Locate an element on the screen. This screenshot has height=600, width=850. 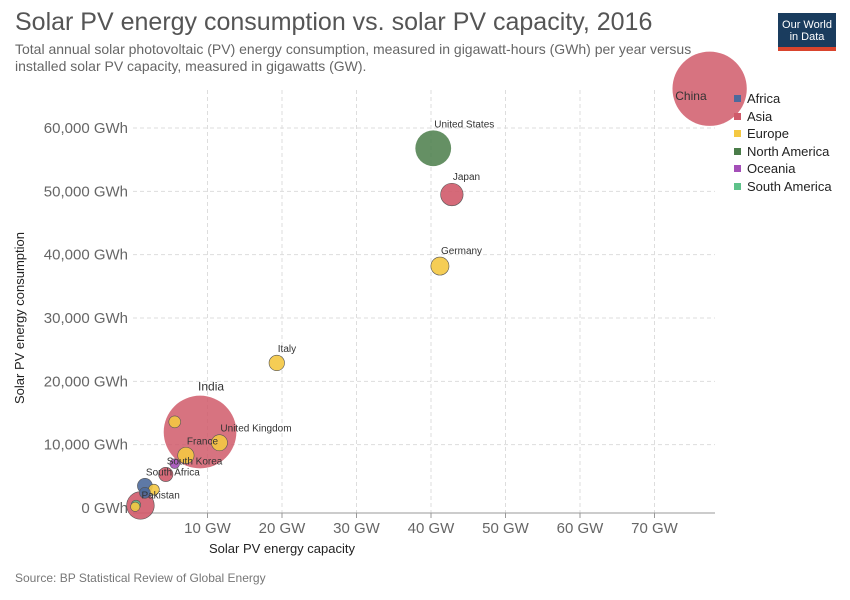
point-label: South Africa is located at coordinates (173, 472).